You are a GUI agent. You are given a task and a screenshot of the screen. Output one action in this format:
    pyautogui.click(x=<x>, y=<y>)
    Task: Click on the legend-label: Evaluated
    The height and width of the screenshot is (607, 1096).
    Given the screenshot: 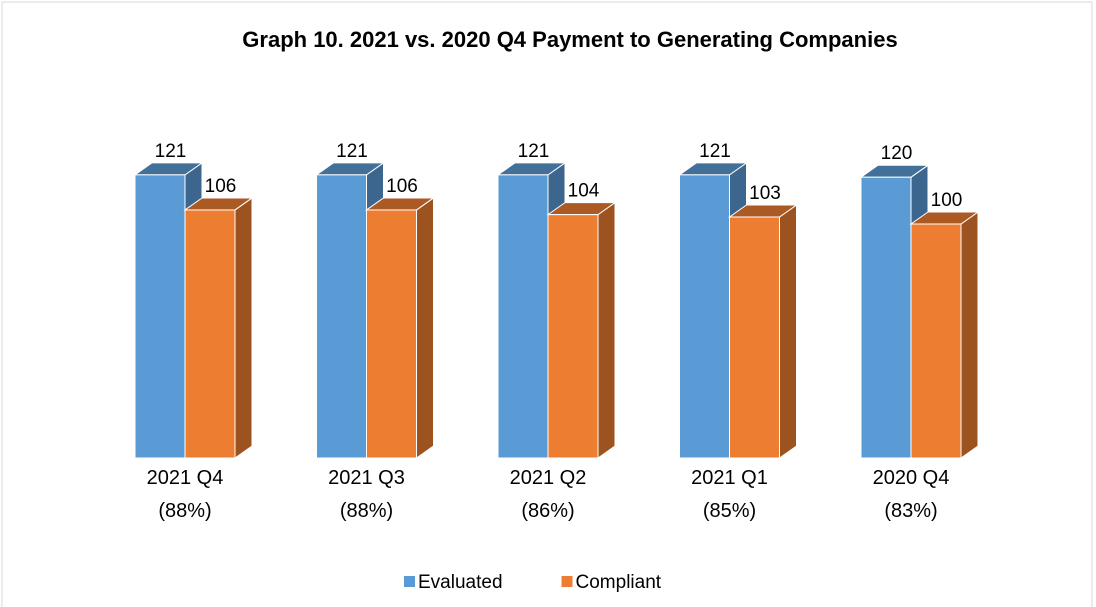 What is the action you would take?
    pyautogui.click(x=460, y=582)
    